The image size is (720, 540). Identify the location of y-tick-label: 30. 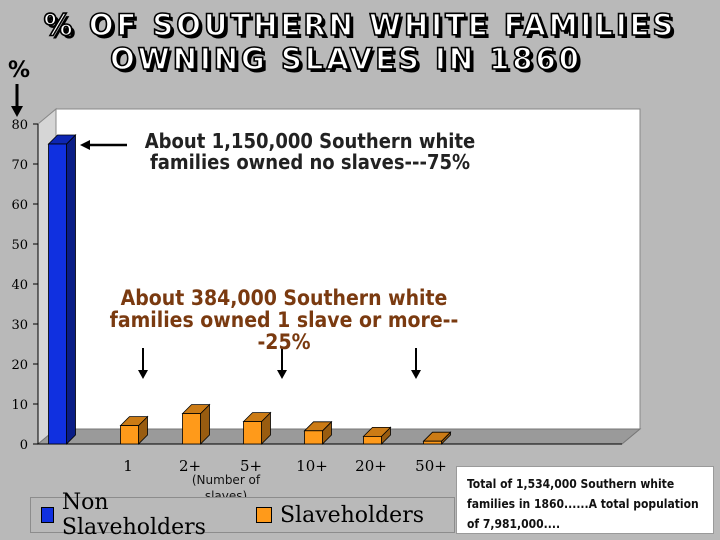
(19, 325).